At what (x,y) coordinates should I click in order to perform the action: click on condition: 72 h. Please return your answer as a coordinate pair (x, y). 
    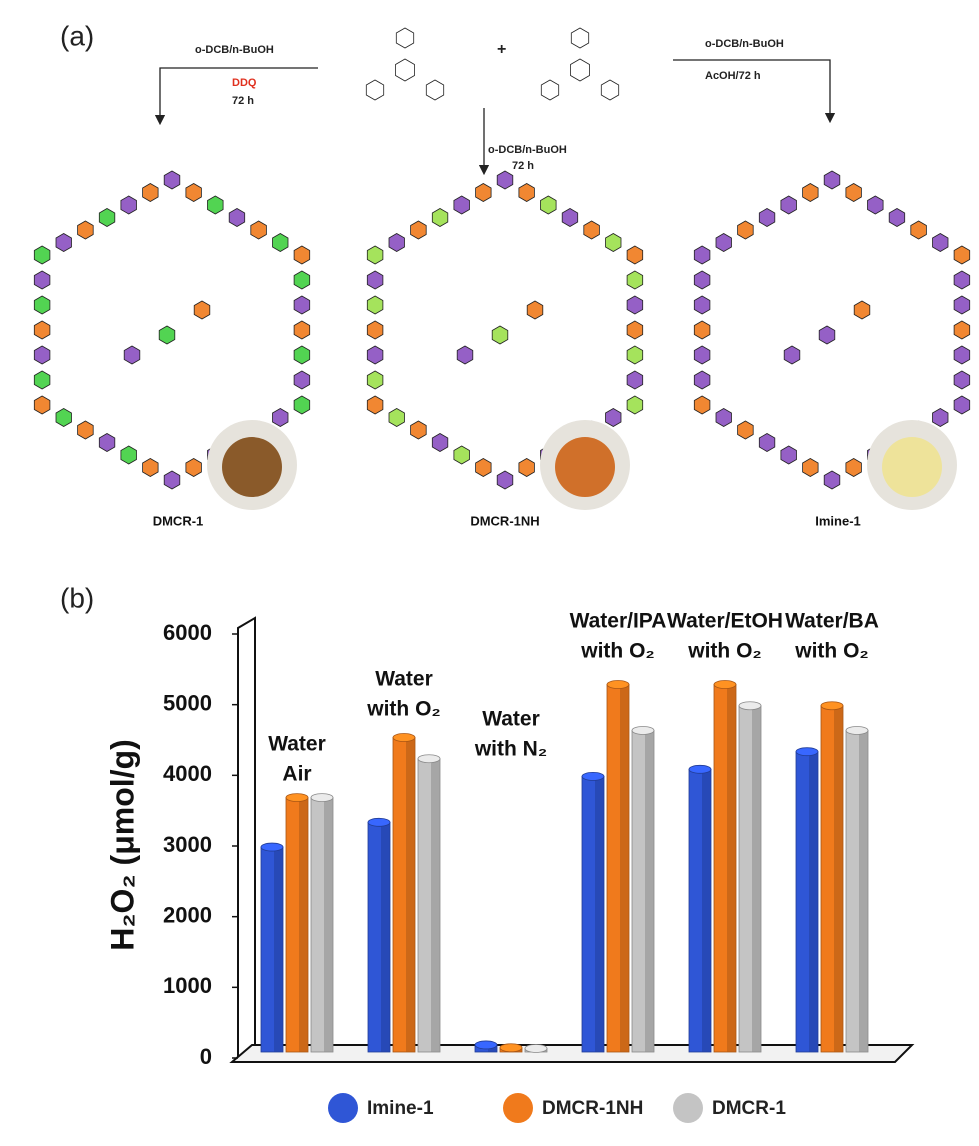
    Looking at the image, I should click on (243, 101).